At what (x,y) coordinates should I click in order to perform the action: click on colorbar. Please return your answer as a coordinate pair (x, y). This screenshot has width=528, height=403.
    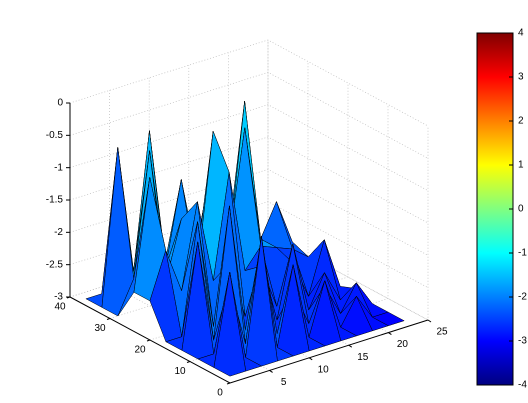
    Looking at the image, I should click on (495, 209).